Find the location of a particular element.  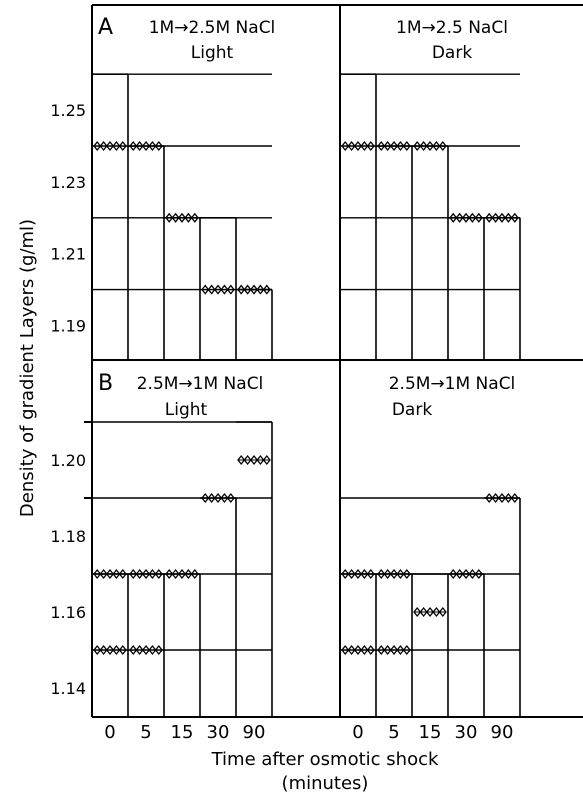

y-tick-label-1-2: 1.16 is located at coordinates (68, 612).